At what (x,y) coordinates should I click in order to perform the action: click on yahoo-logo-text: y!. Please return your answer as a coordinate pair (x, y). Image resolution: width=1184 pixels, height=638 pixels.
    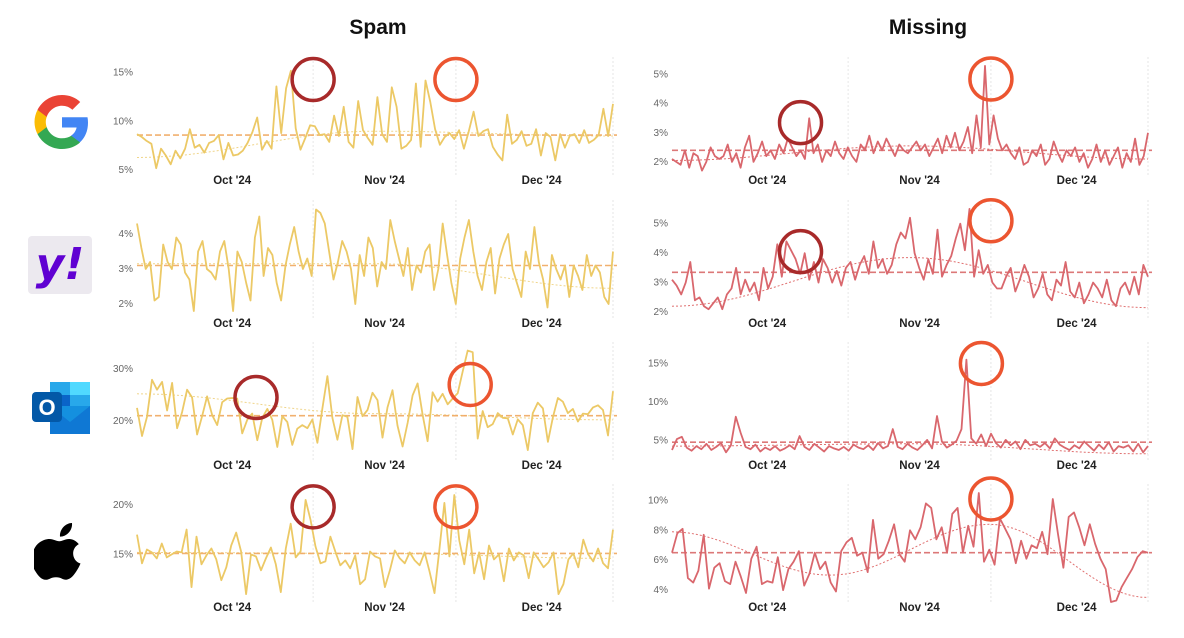
    Looking at the image, I should click on (60, 264).